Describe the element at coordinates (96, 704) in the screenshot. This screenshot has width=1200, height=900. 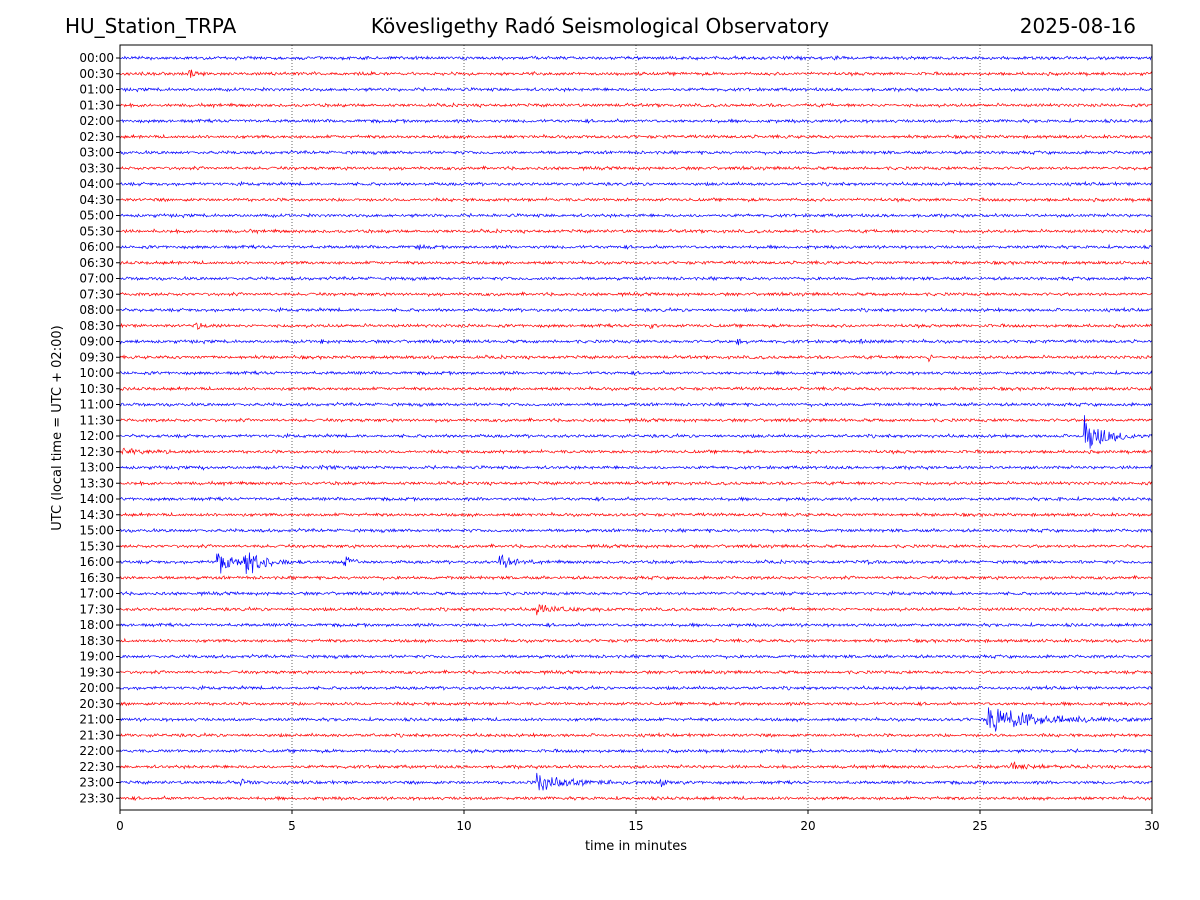
I see `y-tick-label: 20:30` at that location.